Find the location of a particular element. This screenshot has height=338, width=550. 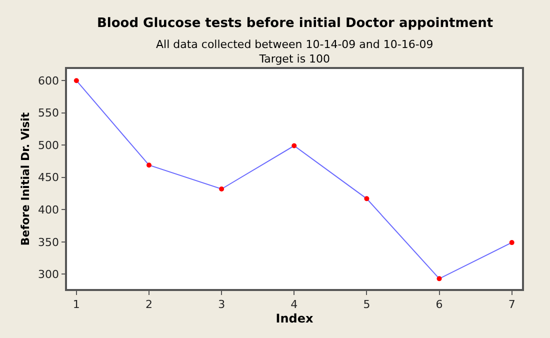

y-tick-label: 400 is located at coordinates (49, 210).